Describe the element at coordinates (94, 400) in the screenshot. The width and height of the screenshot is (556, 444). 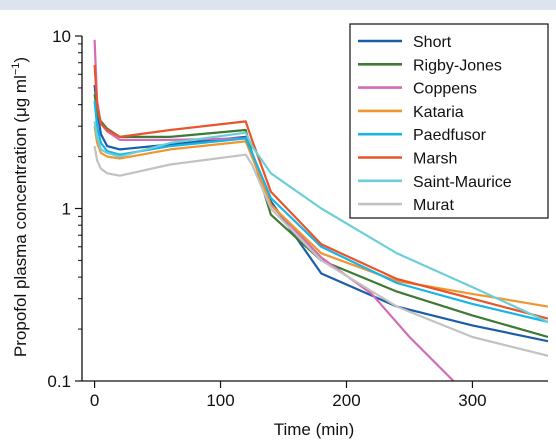
I see `x-tick-label: 0` at that location.